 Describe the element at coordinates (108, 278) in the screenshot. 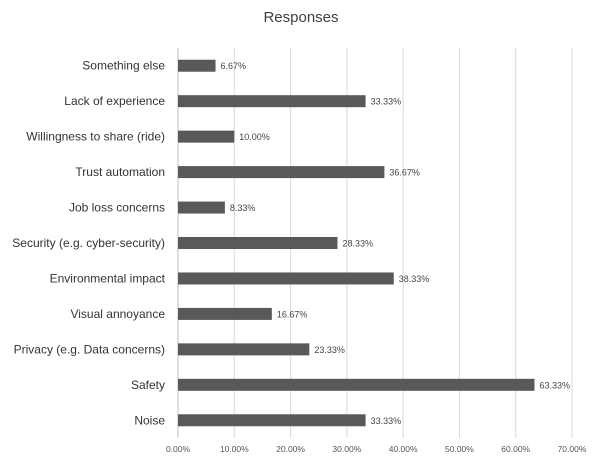

I see `category-label: Environmental impact` at that location.